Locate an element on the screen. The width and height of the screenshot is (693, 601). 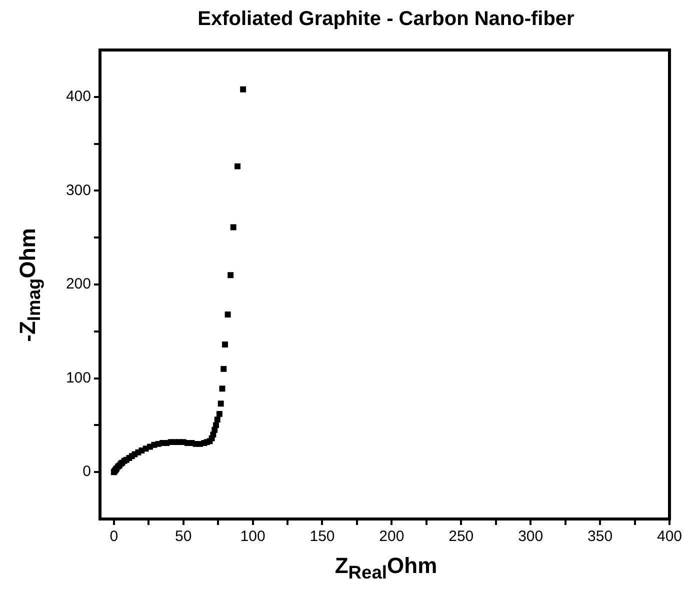
x-axis-title: Z$_{Real}$Ohm is located at coordinates (386, 568).